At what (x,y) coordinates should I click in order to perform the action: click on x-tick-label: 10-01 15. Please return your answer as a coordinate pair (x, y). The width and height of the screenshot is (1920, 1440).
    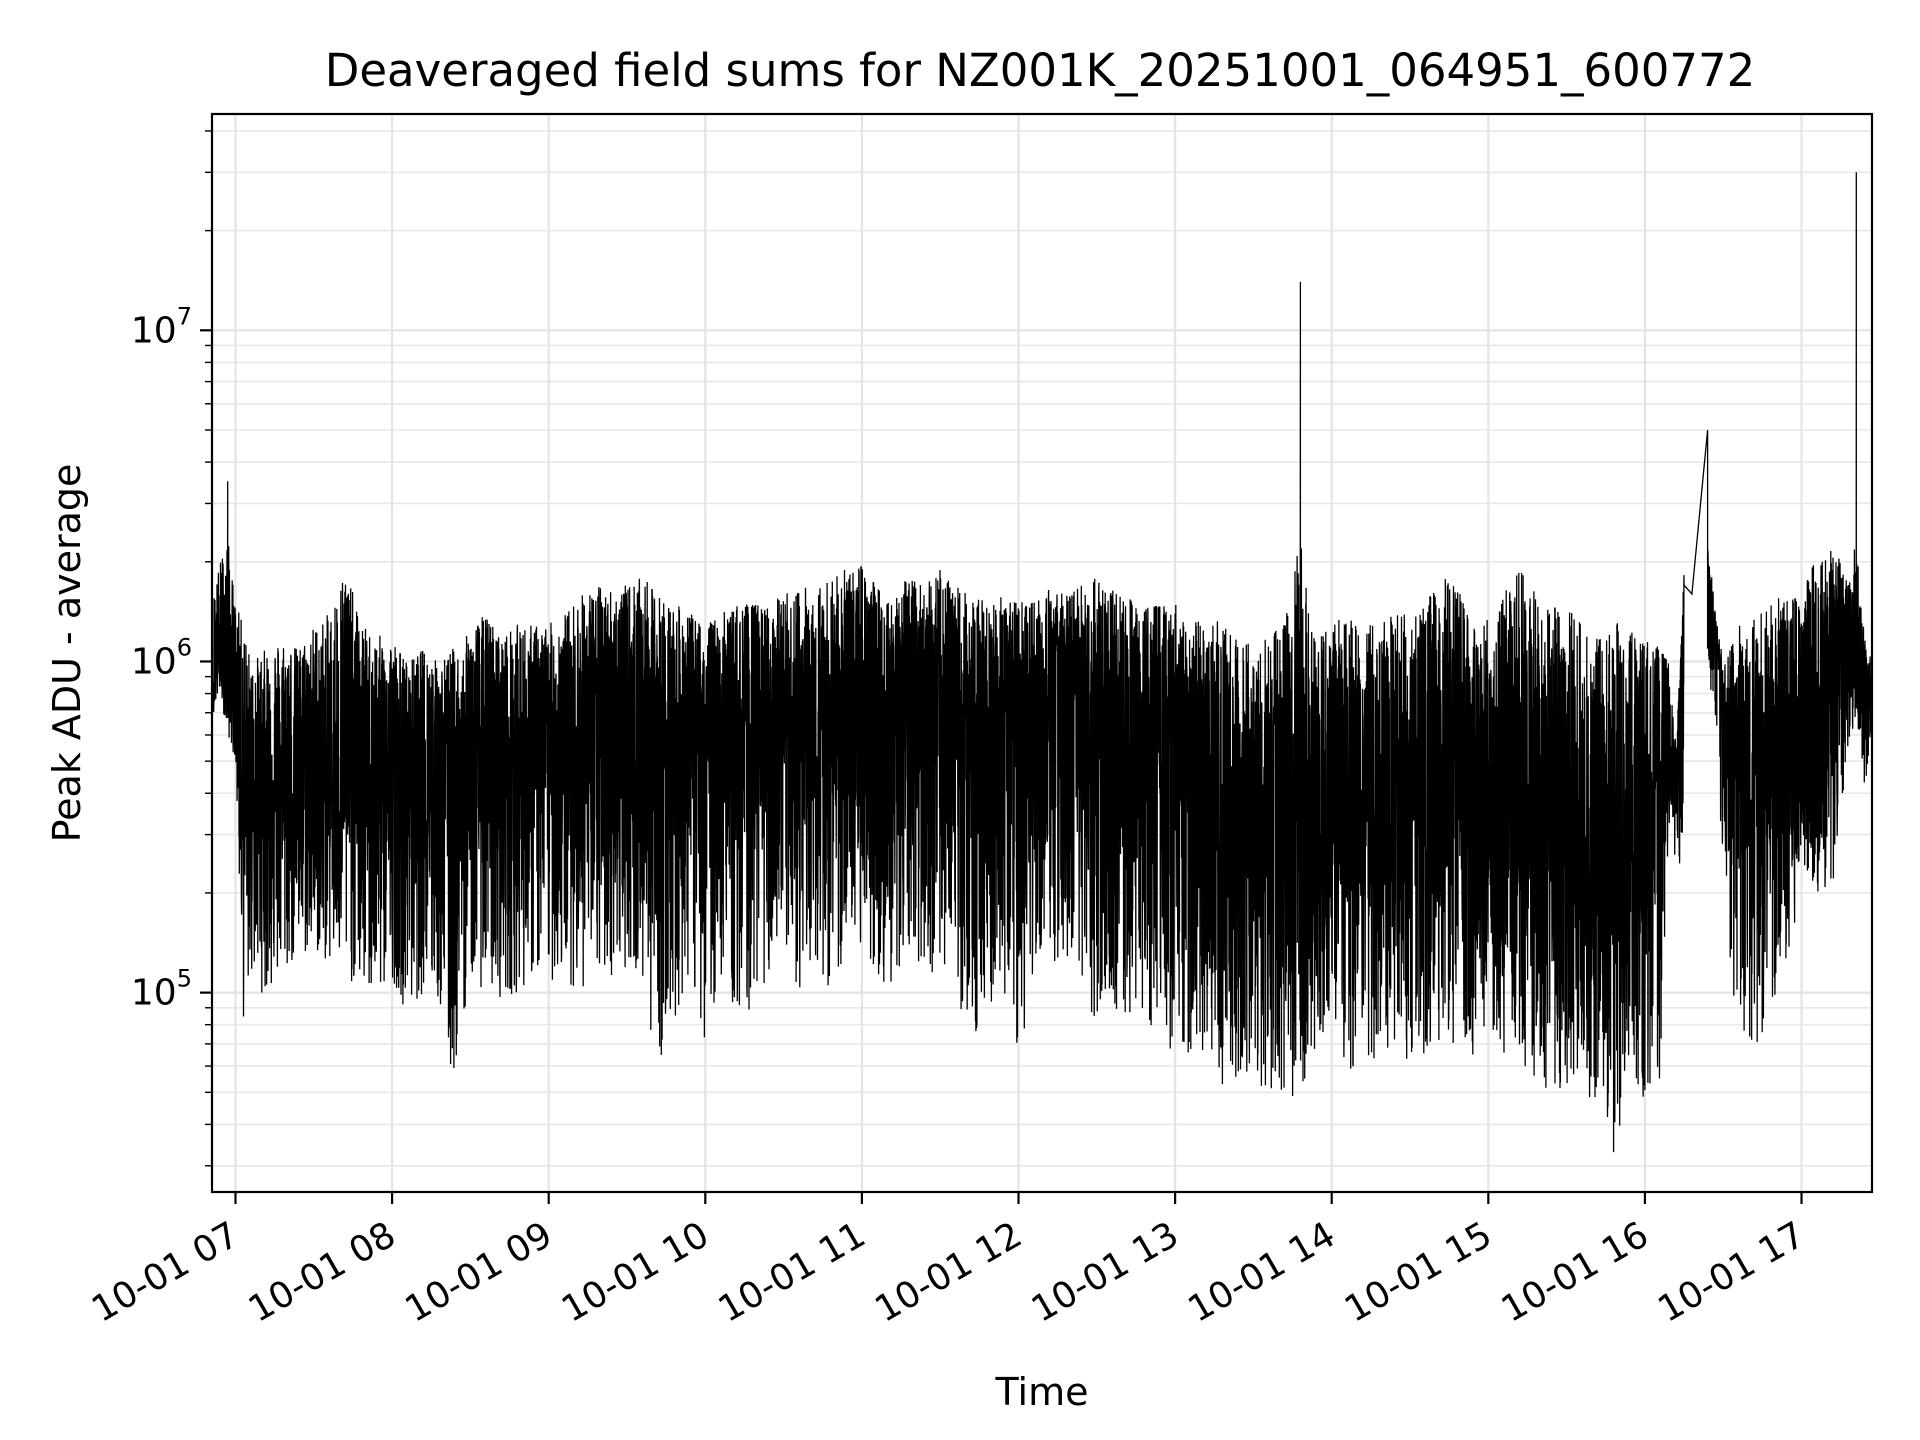
    Looking at the image, I should click on (1418, 1272).